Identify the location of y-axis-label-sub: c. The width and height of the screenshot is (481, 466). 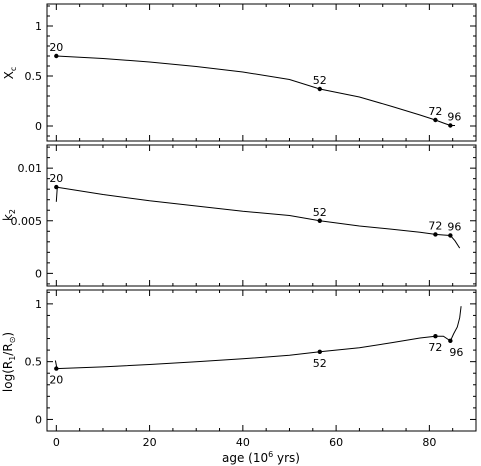
(13, 69).